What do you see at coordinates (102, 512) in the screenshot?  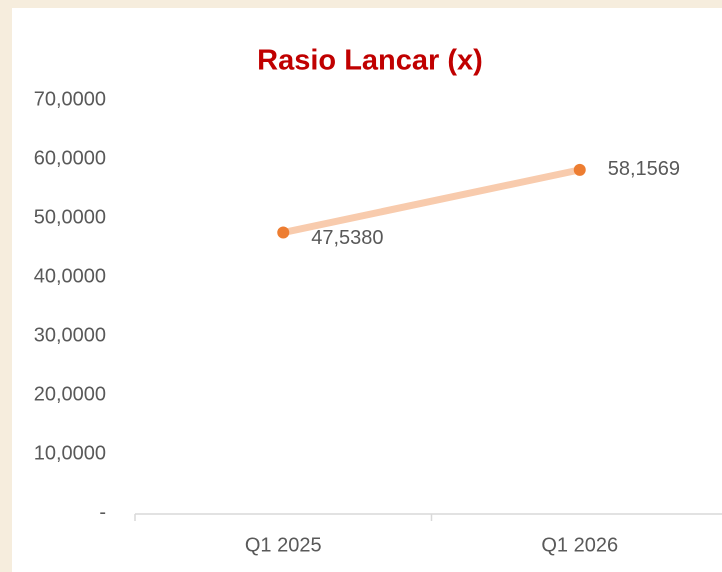 I see `y-tick-label: -` at bounding box center [102, 512].